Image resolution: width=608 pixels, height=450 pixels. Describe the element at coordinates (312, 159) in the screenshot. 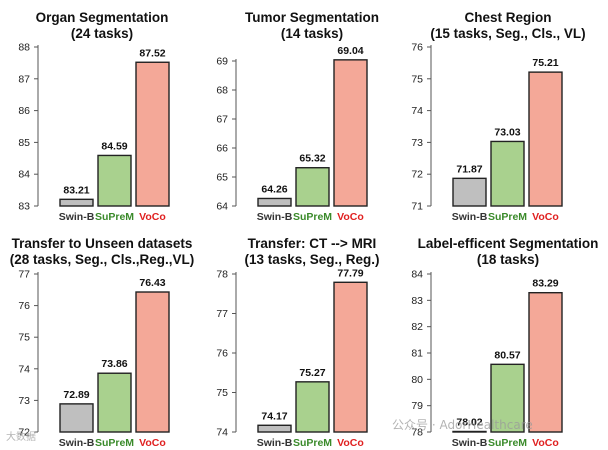

I see `bar-value-label: 65.32` at that location.